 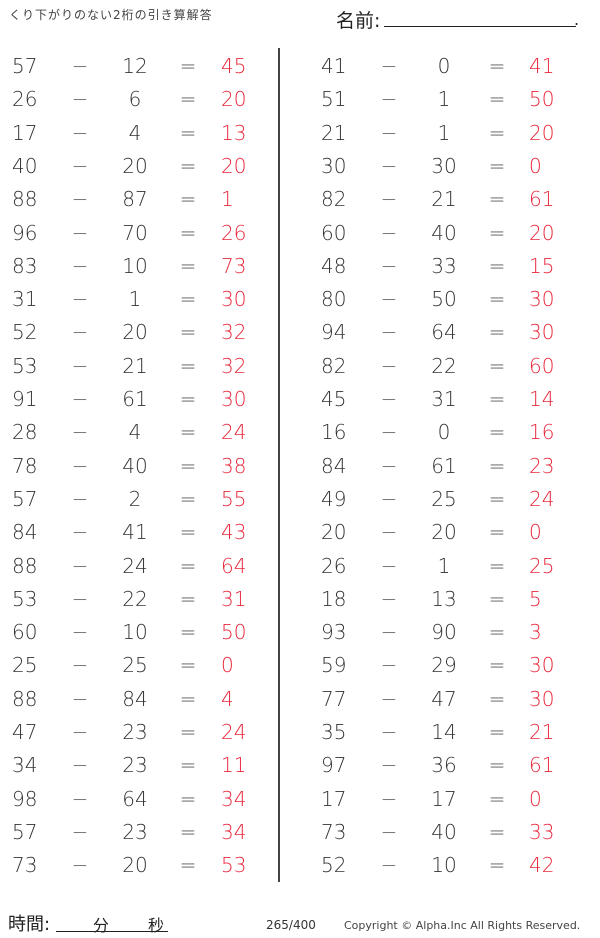 I want to click on seconds-label: 秒, so click(x=156, y=925).